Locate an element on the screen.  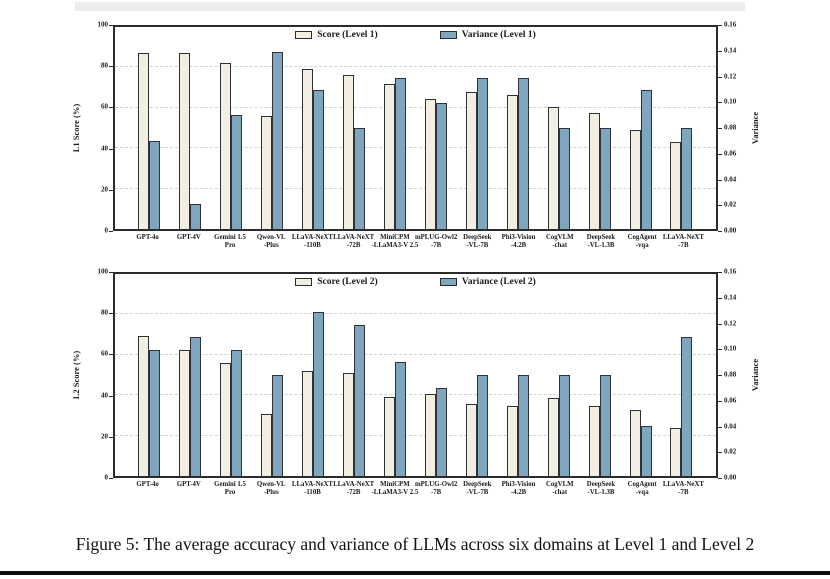
y-left-tick-label: 100 is located at coordinates (103, 24).